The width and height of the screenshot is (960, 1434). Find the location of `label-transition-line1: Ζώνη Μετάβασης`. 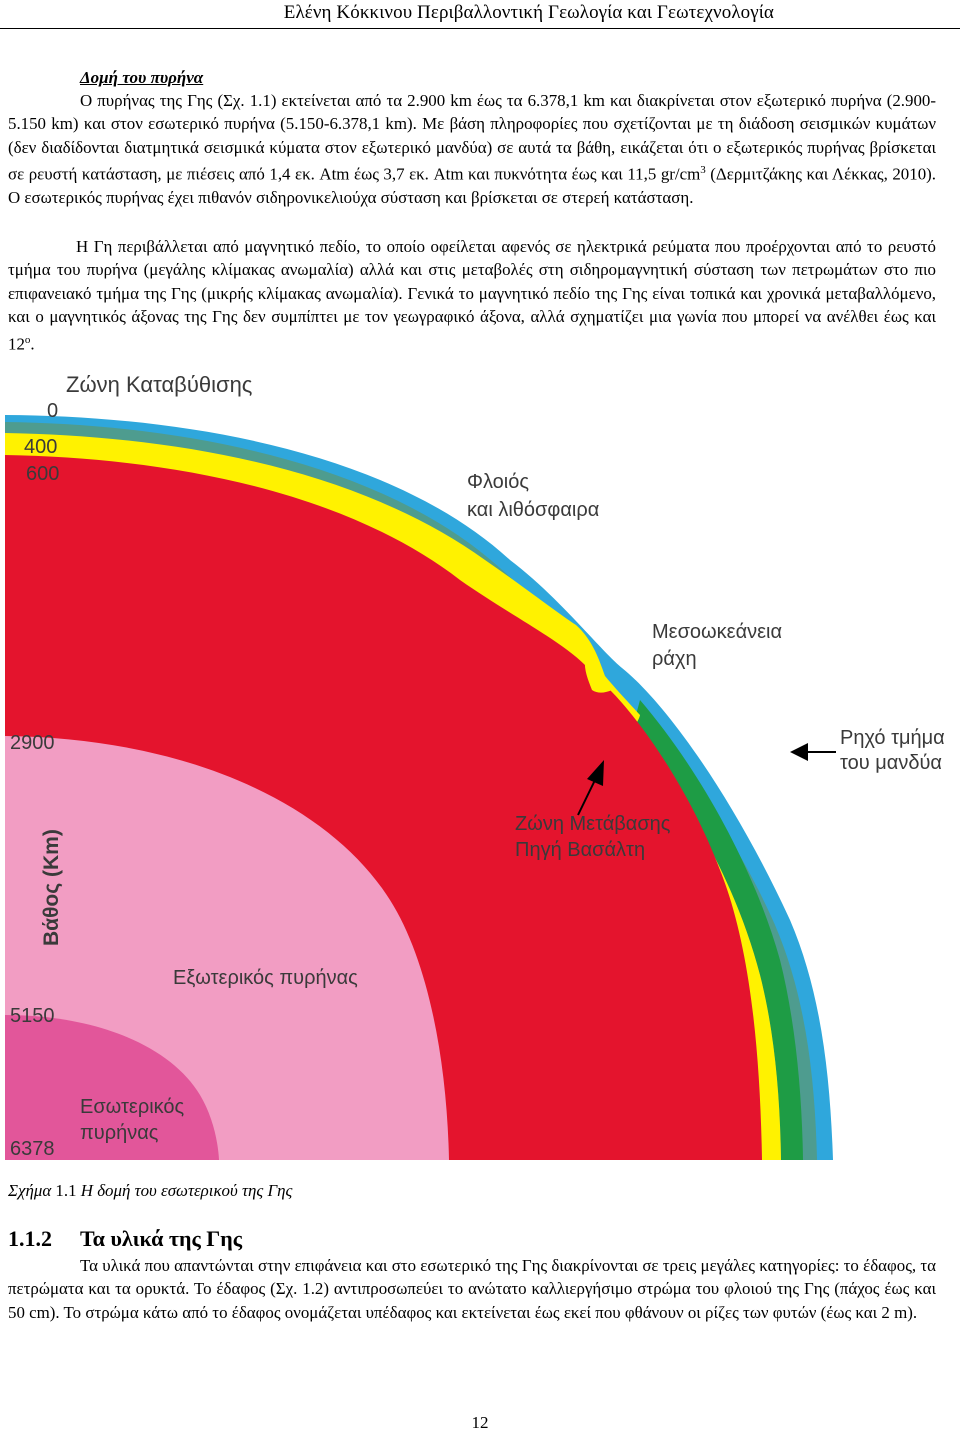

label-transition-line1: Ζώνη Μετάβασης is located at coordinates (593, 824).